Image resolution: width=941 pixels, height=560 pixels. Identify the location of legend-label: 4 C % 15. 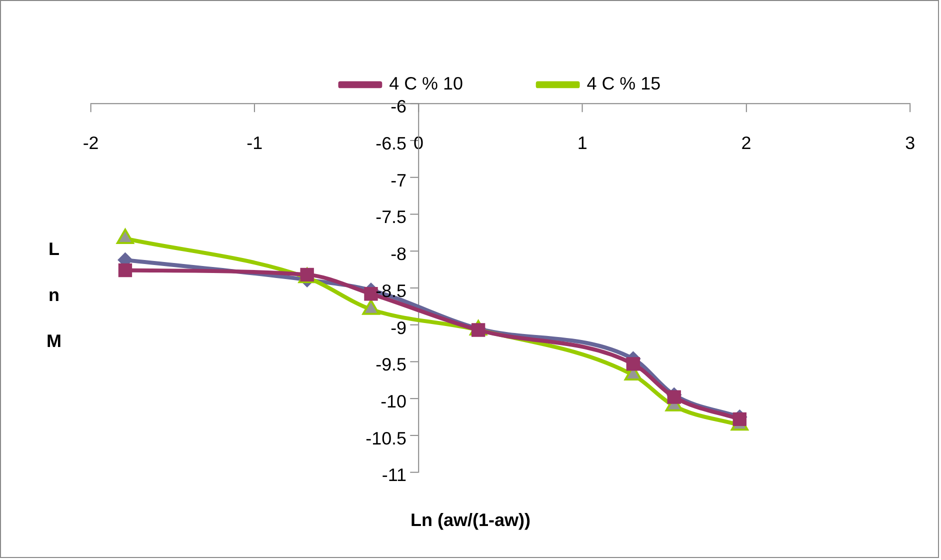
(623, 84).